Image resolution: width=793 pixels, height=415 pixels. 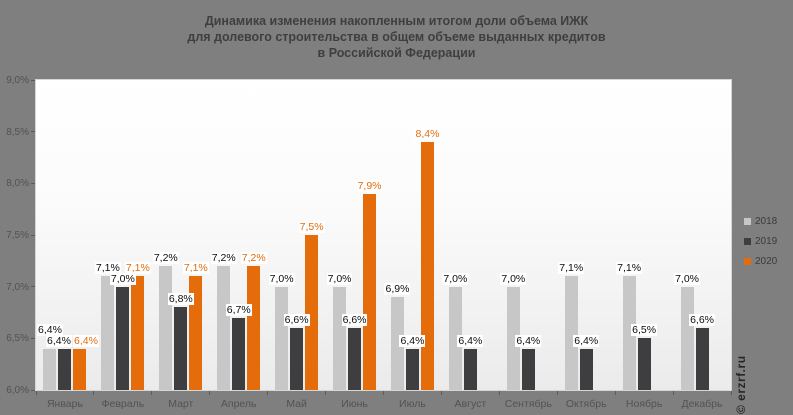 What do you see at coordinates (702, 404) in the screenshot?
I see `x-axis-label: Декабрь` at bounding box center [702, 404].